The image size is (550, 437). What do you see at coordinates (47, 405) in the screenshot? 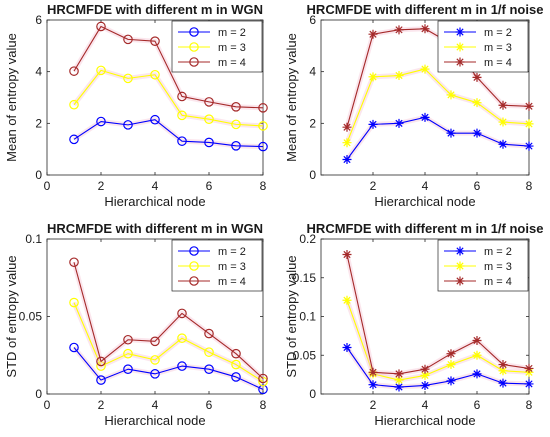
I see `x-tick-label: 0` at bounding box center [47, 405].